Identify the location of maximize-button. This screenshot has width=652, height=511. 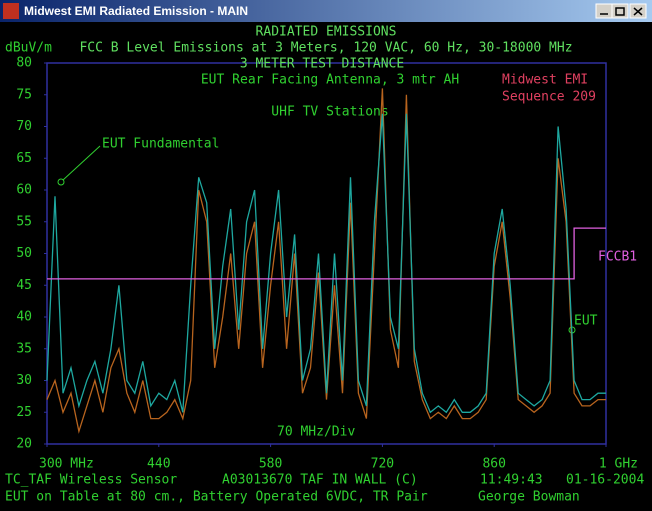
(620, 11).